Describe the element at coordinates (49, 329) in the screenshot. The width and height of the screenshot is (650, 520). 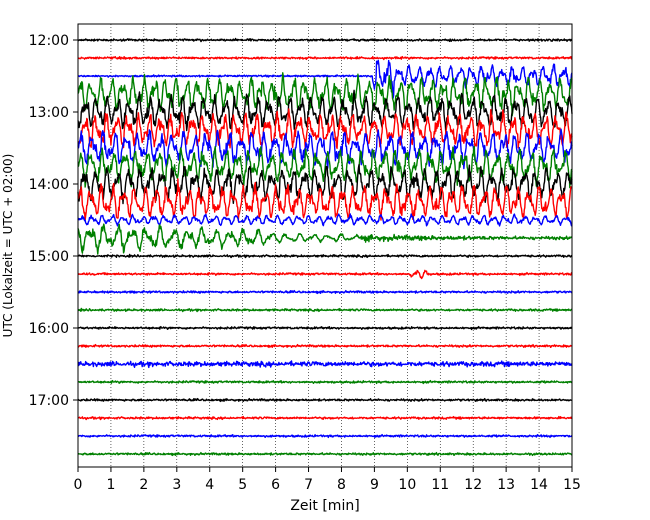
I see `y-tick-label: 16:00` at that location.